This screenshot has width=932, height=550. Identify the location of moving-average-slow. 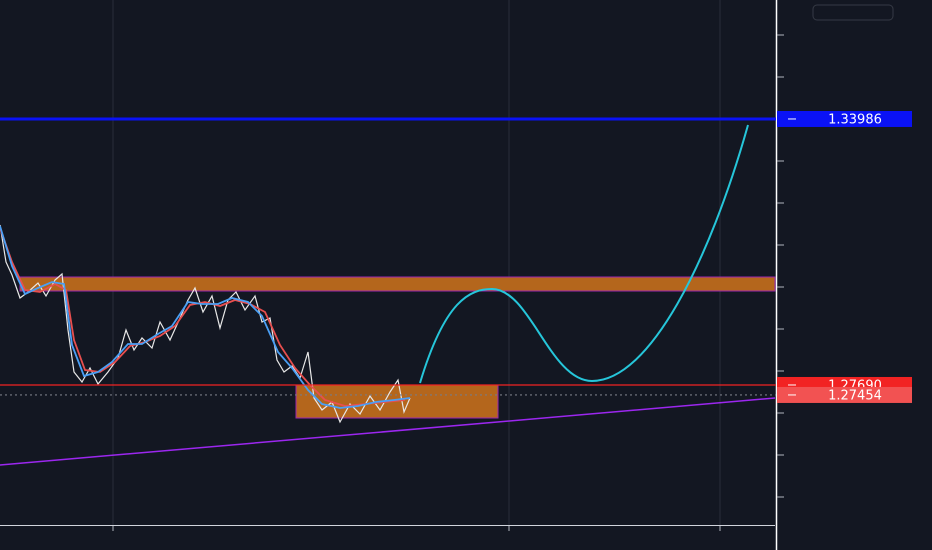
(203, 317).